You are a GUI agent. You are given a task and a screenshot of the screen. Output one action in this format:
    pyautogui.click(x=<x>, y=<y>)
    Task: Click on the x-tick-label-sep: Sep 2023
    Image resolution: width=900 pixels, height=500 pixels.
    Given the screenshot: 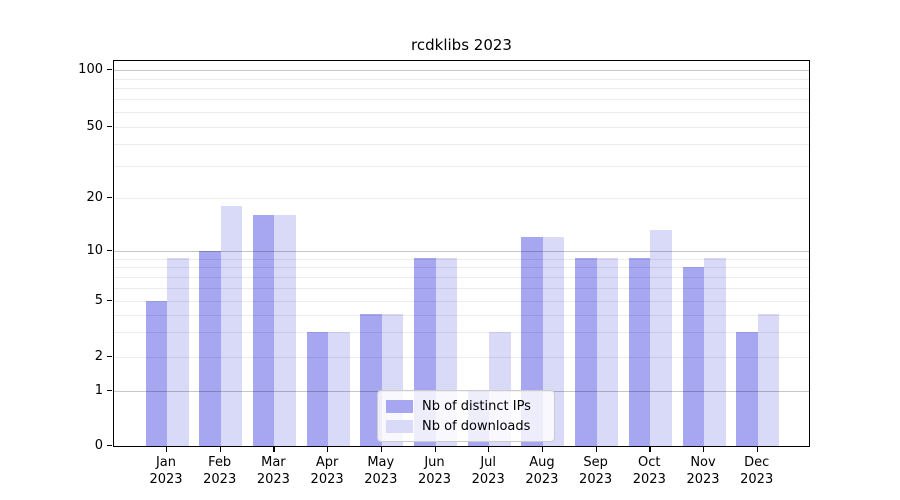 What is the action you would take?
    pyautogui.click(x=596, y=471)
    